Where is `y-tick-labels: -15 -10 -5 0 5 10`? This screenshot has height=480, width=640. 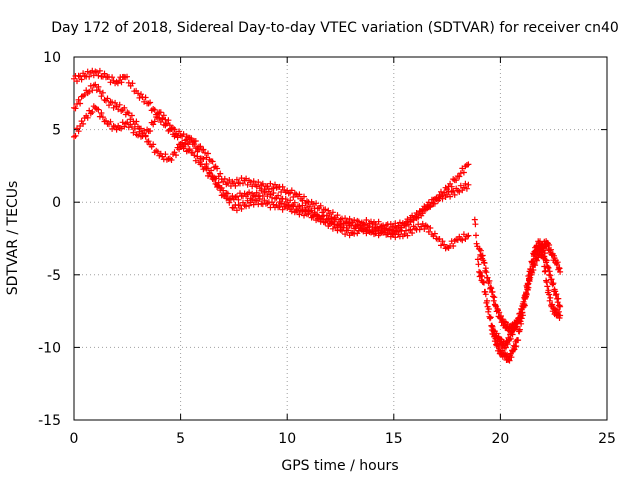
y-tick-labels: -15 -10 -5 0 5 10 is located at coordinates (49, 239).